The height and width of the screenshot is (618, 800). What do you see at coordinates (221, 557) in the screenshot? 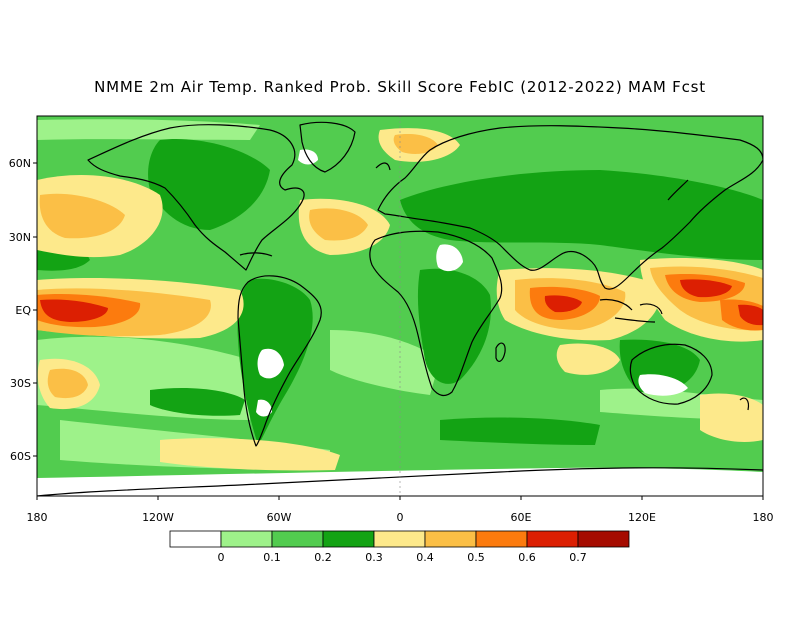
I see `legend-label: 0` at bounding box center [221, 557].